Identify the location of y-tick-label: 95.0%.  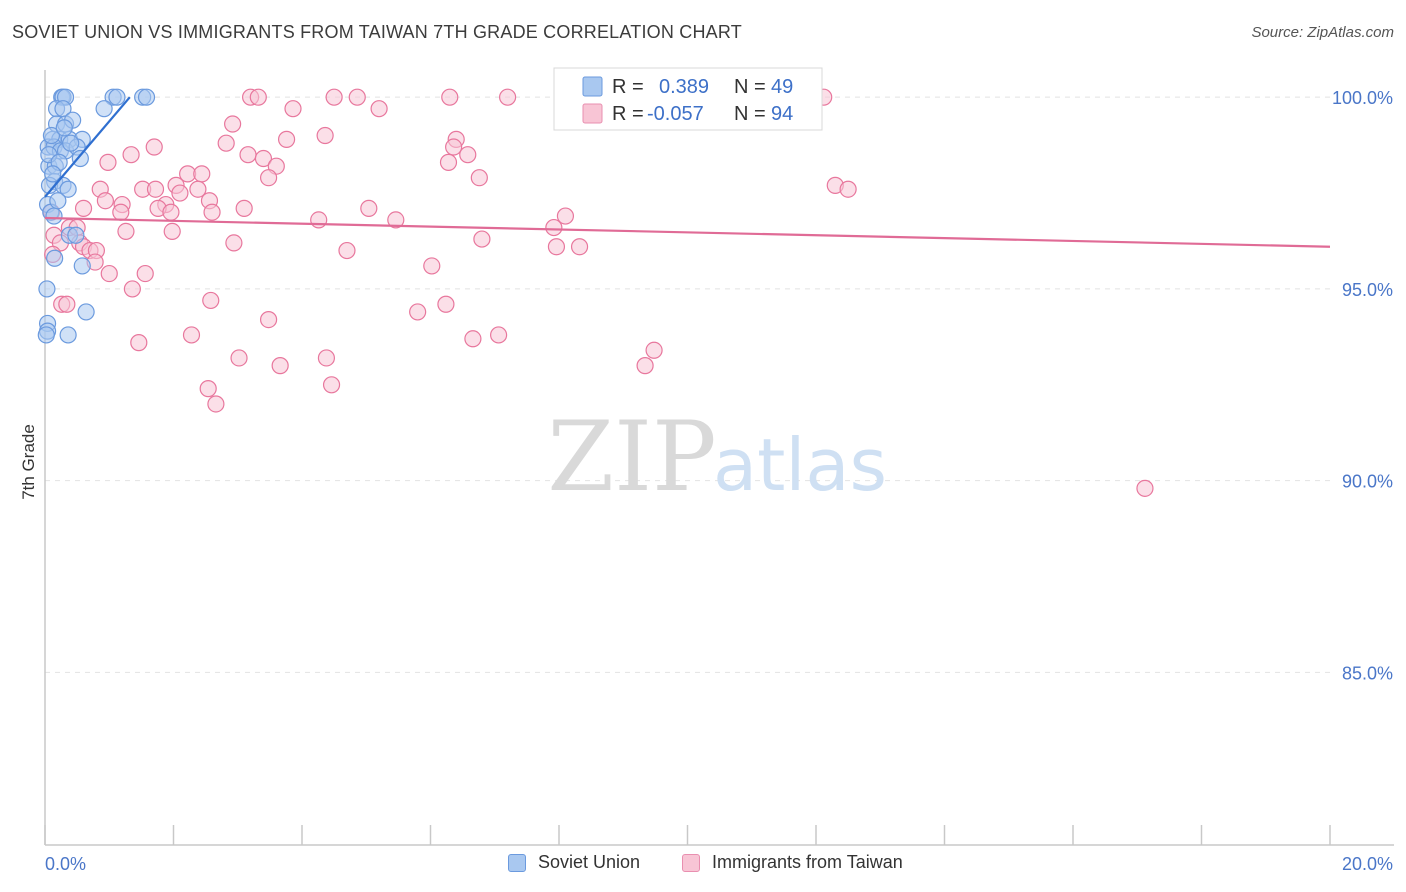
(1367, 290).